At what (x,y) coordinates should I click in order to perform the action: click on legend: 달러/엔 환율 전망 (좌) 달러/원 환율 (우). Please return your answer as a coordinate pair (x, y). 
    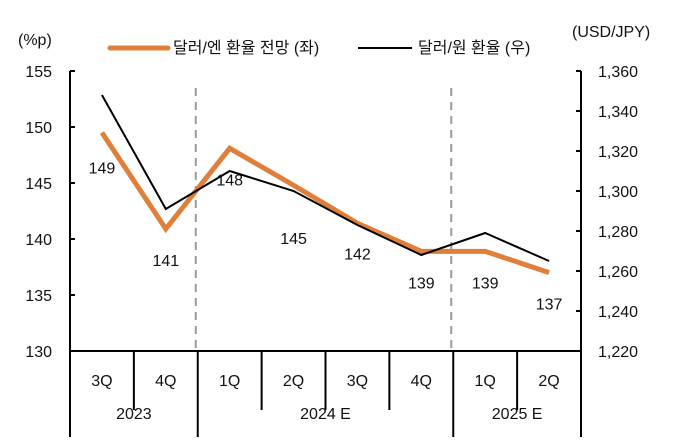
    Looking at the image, I should click on (320, 48).